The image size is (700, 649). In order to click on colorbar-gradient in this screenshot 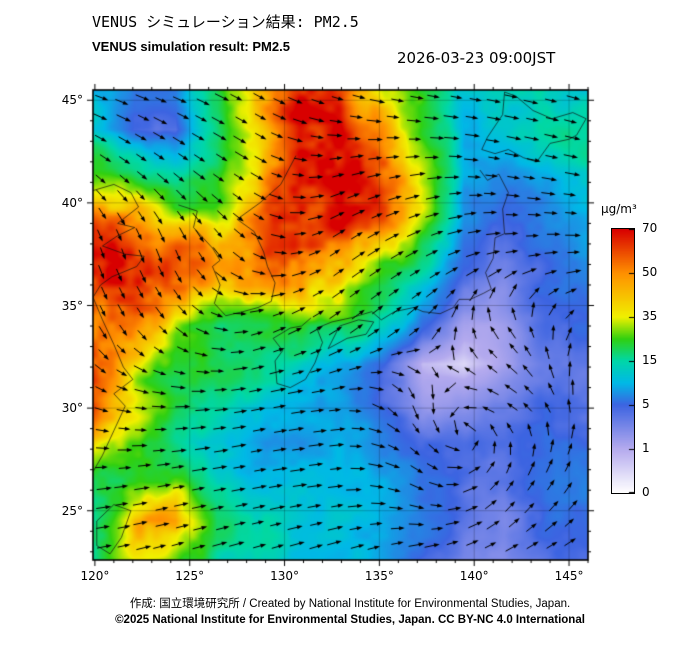, I will do `click(623, 361)`.